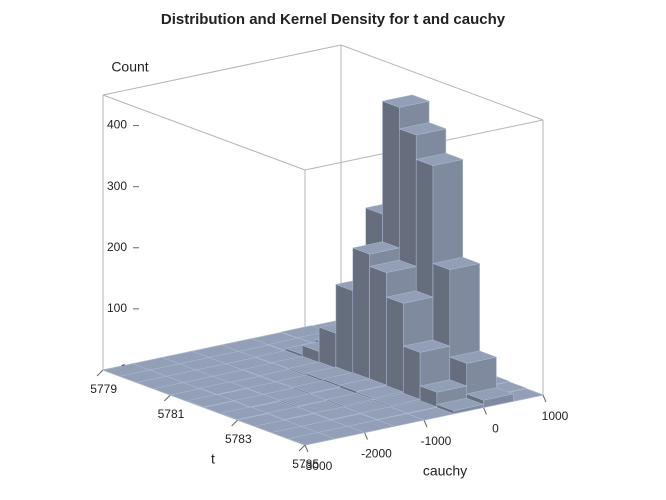 The image size is (666, 500). I want to click on y-tick-label: 0, so click(495, 429).